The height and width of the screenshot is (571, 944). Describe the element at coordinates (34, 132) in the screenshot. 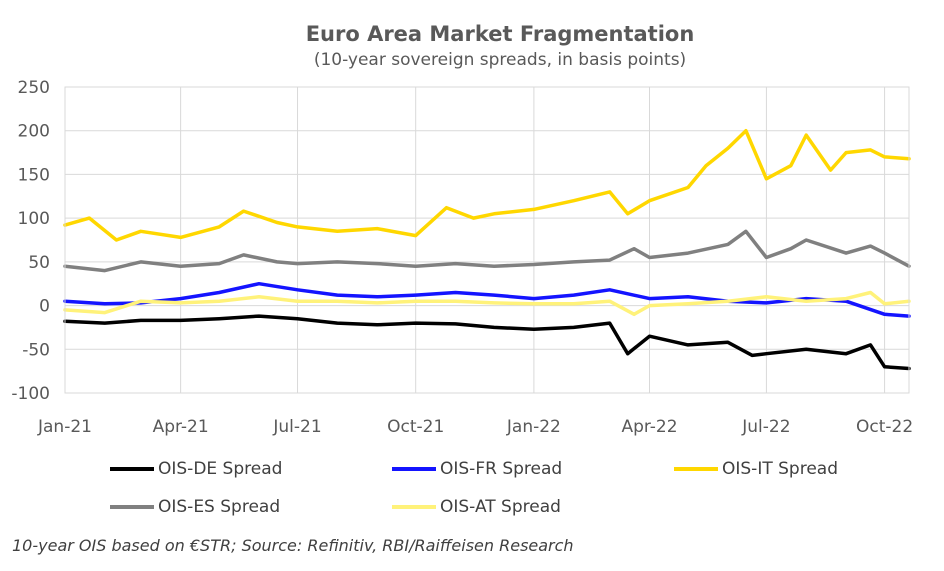

I see `y-tick-label: 200` at that location.